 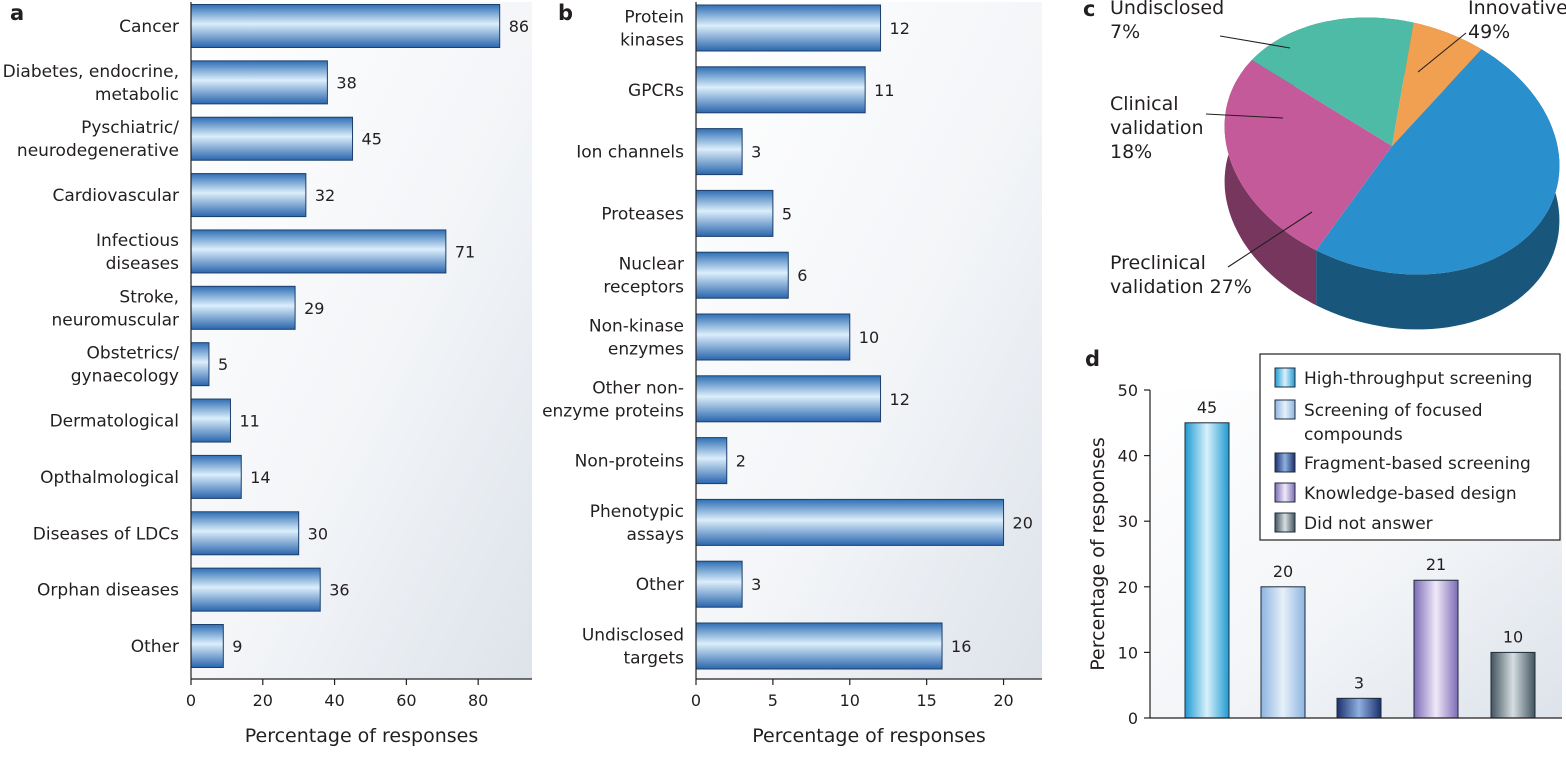 I want to click on a-category-label-2: Pyschiatric/neurodegenerative, so click(x=98, y=139).